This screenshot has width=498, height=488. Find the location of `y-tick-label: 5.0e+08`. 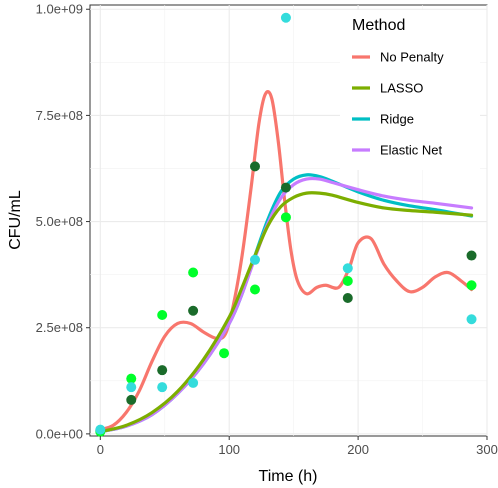

y-tick-label: 5.0e+08 is located at coordinates (59, 221).